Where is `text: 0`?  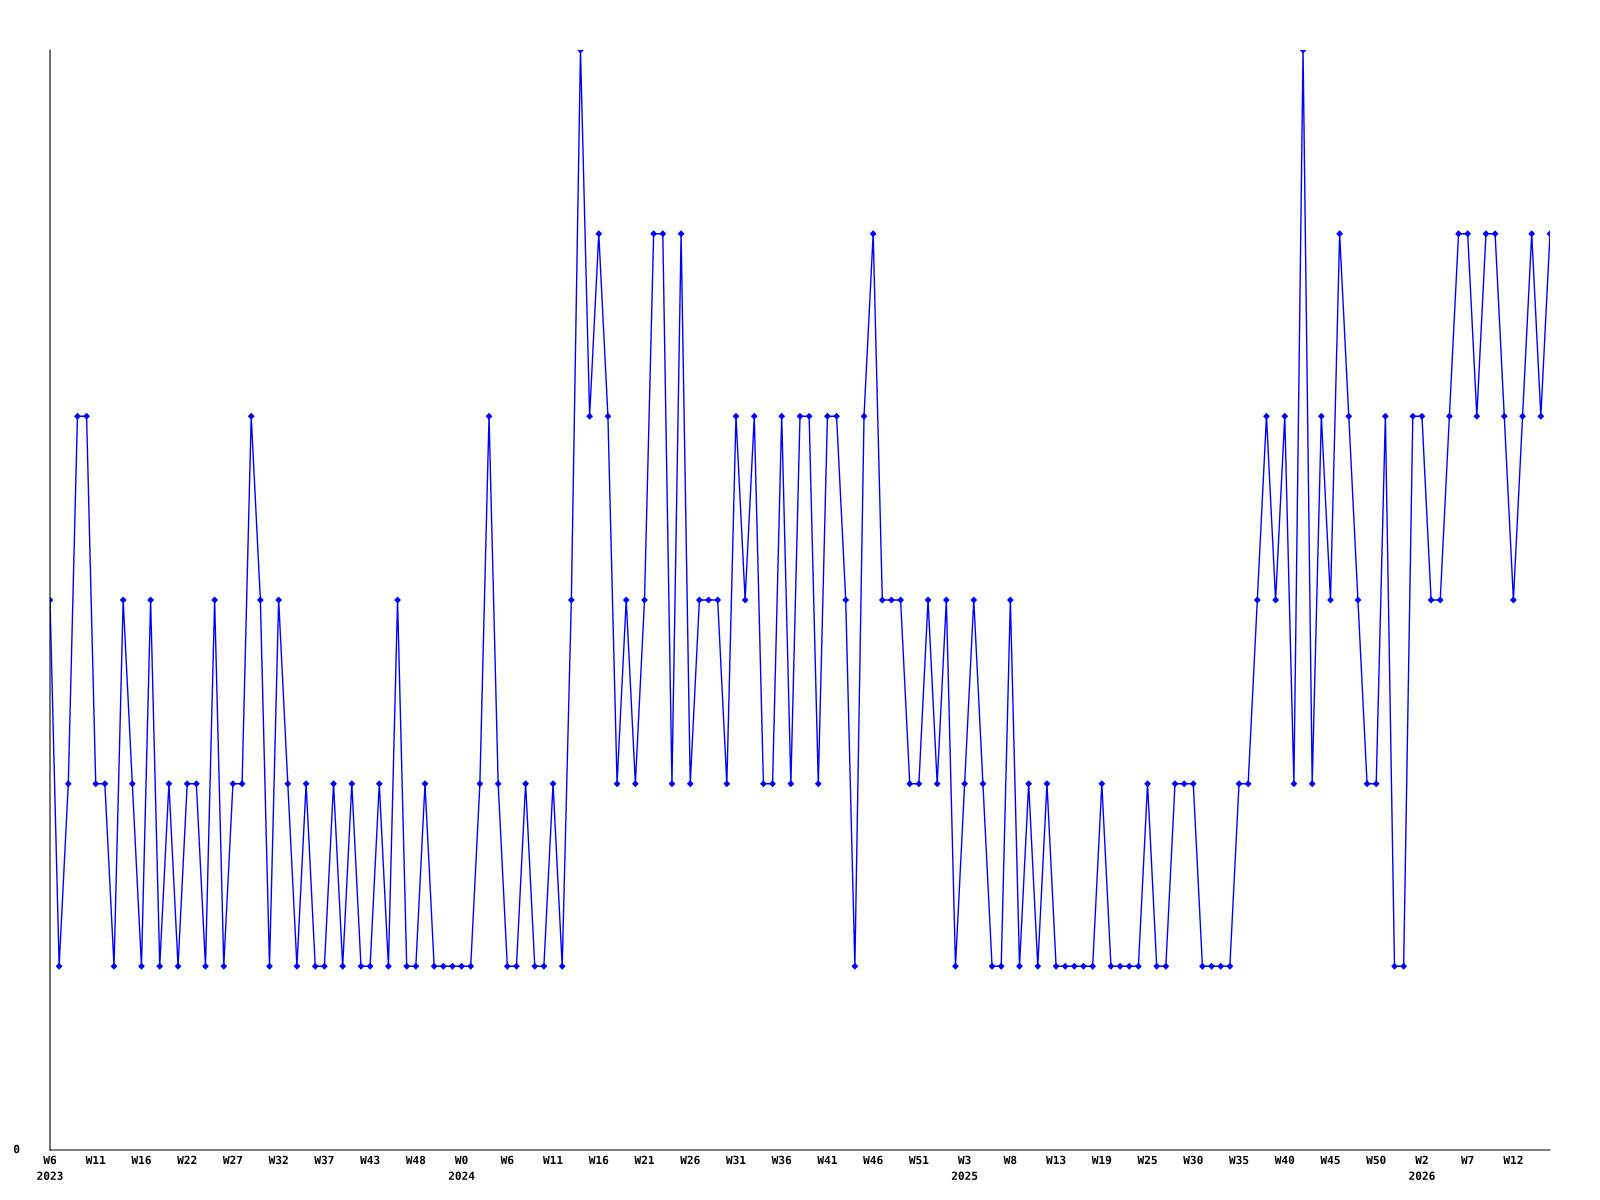
text: 0 is located at coordinates (16, 1149).